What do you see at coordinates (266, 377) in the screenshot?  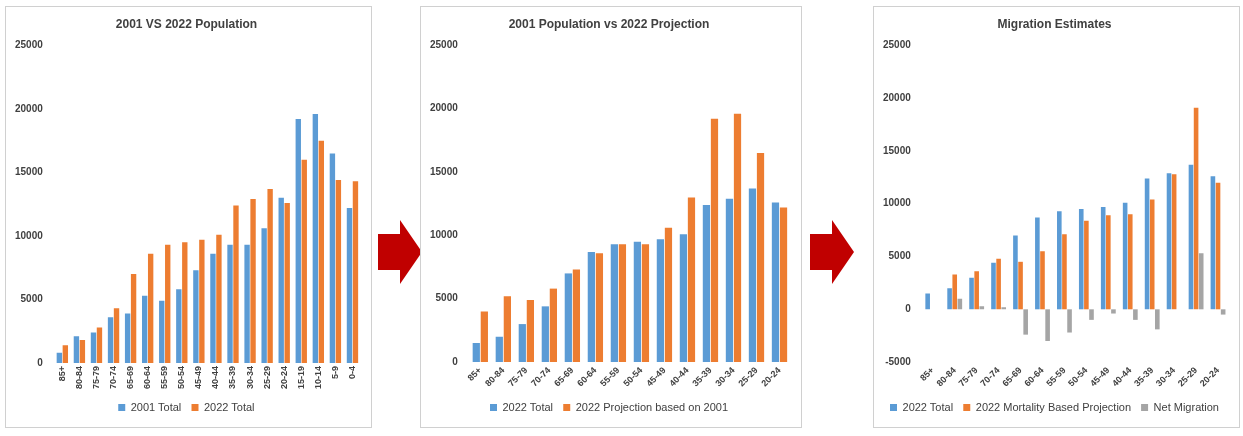 I see `x-tick-label: 25-29` at bounding box center [266, 377].